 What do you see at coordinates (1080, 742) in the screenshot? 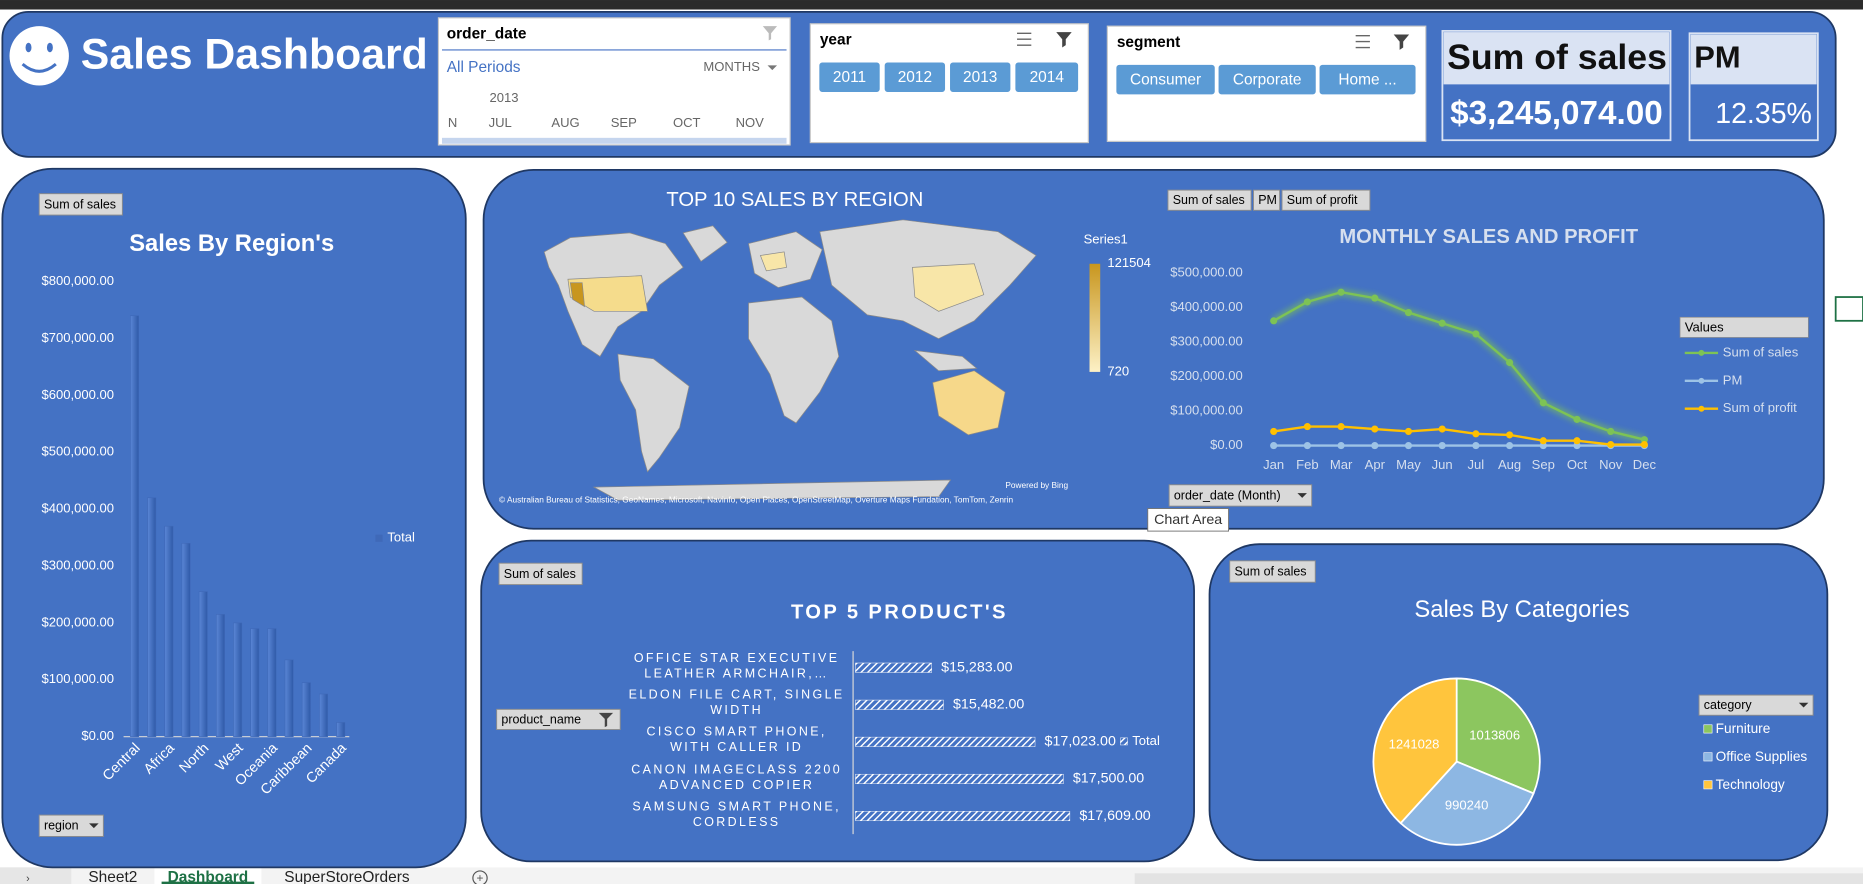
I see `value-label: $17,023.00` at bounding box center [1080, 742].